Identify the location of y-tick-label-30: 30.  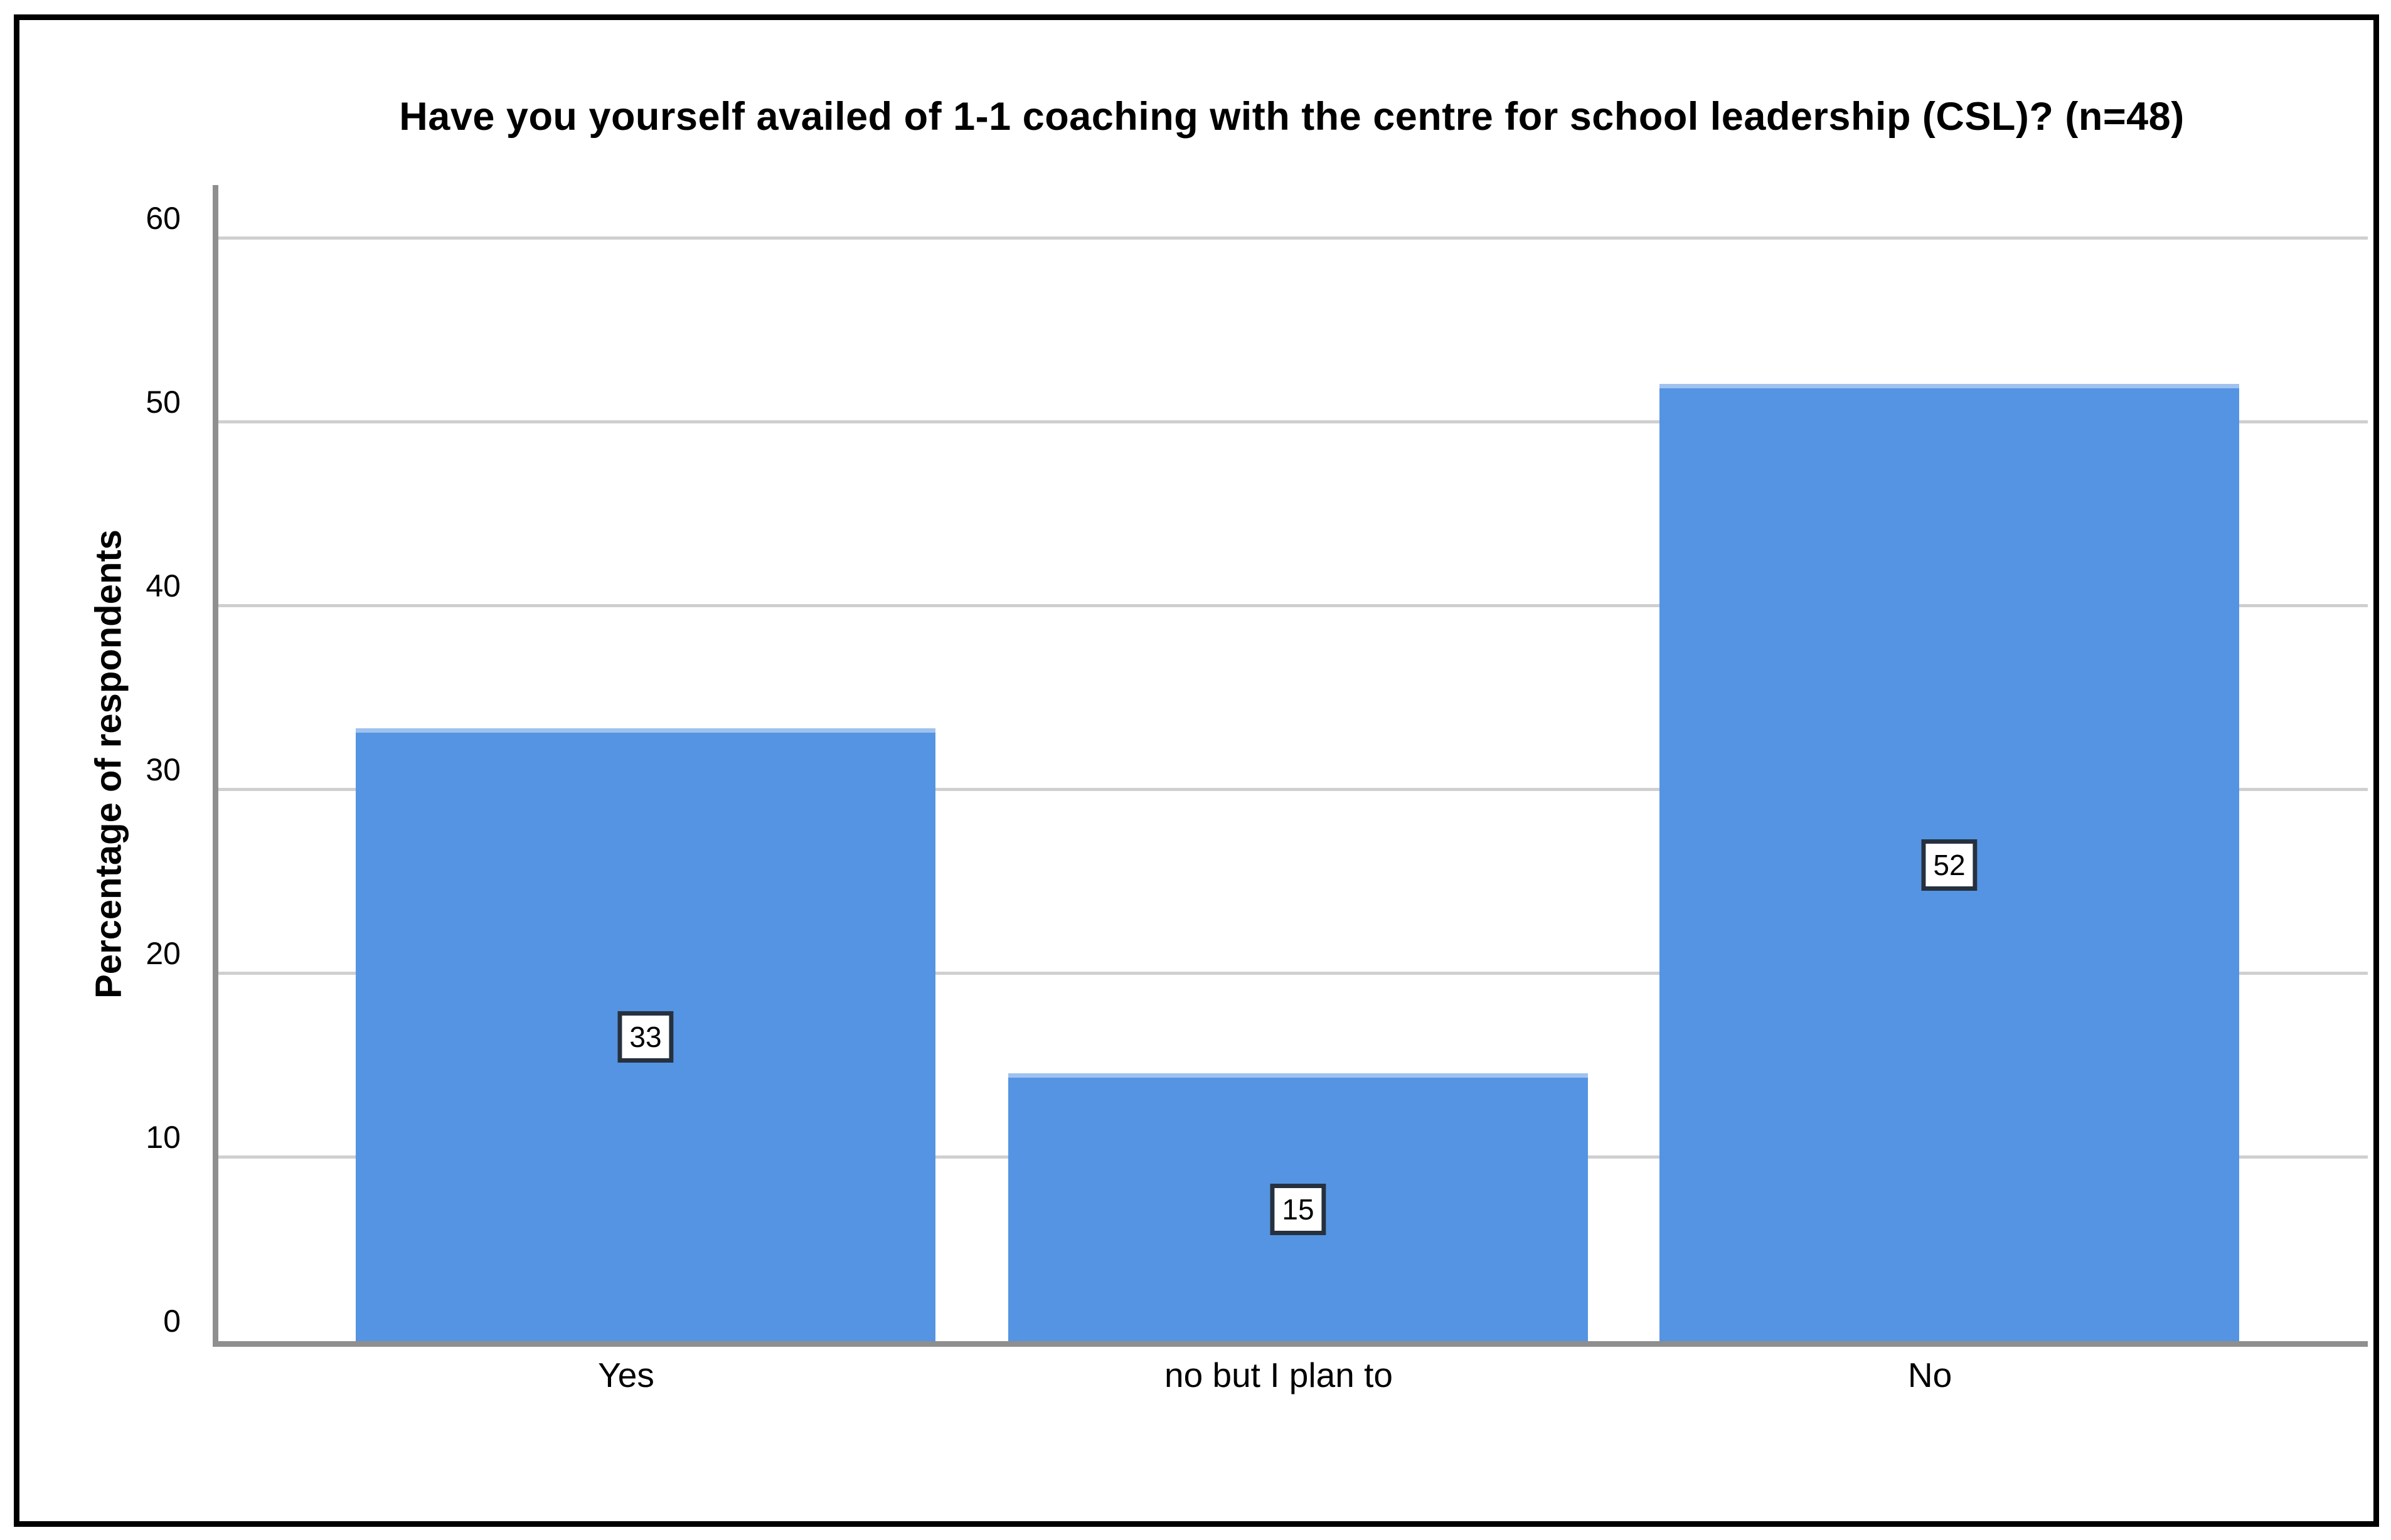
(164, 769).